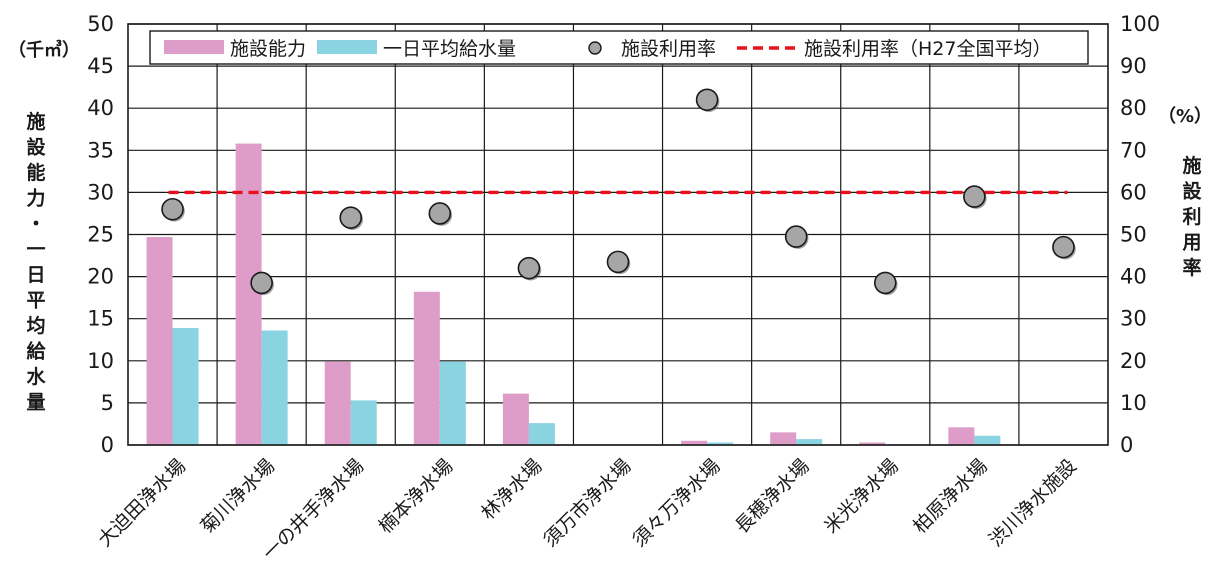 This screenshot has height=568, width=1209. I want to click on right-axis-label: 施設利用率, so click(1192, 216).